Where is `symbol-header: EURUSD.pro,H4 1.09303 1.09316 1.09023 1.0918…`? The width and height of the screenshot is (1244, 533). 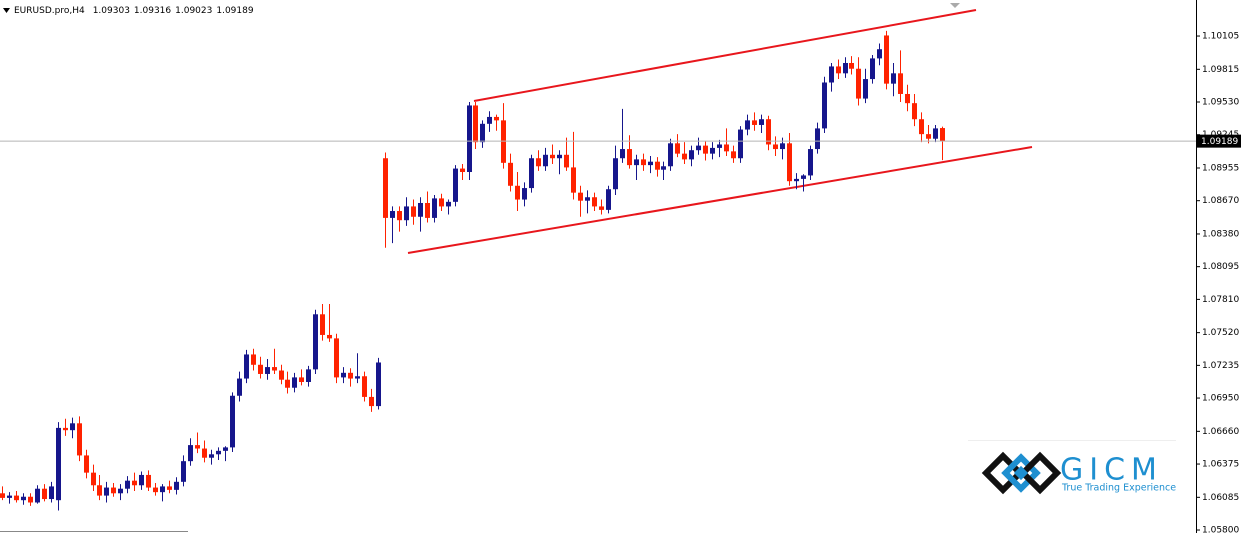 symbol-header: EURUSD.pro,H4 1.09303 1.09316 1.09023 1.0918… is located at coordinates (134, 11).